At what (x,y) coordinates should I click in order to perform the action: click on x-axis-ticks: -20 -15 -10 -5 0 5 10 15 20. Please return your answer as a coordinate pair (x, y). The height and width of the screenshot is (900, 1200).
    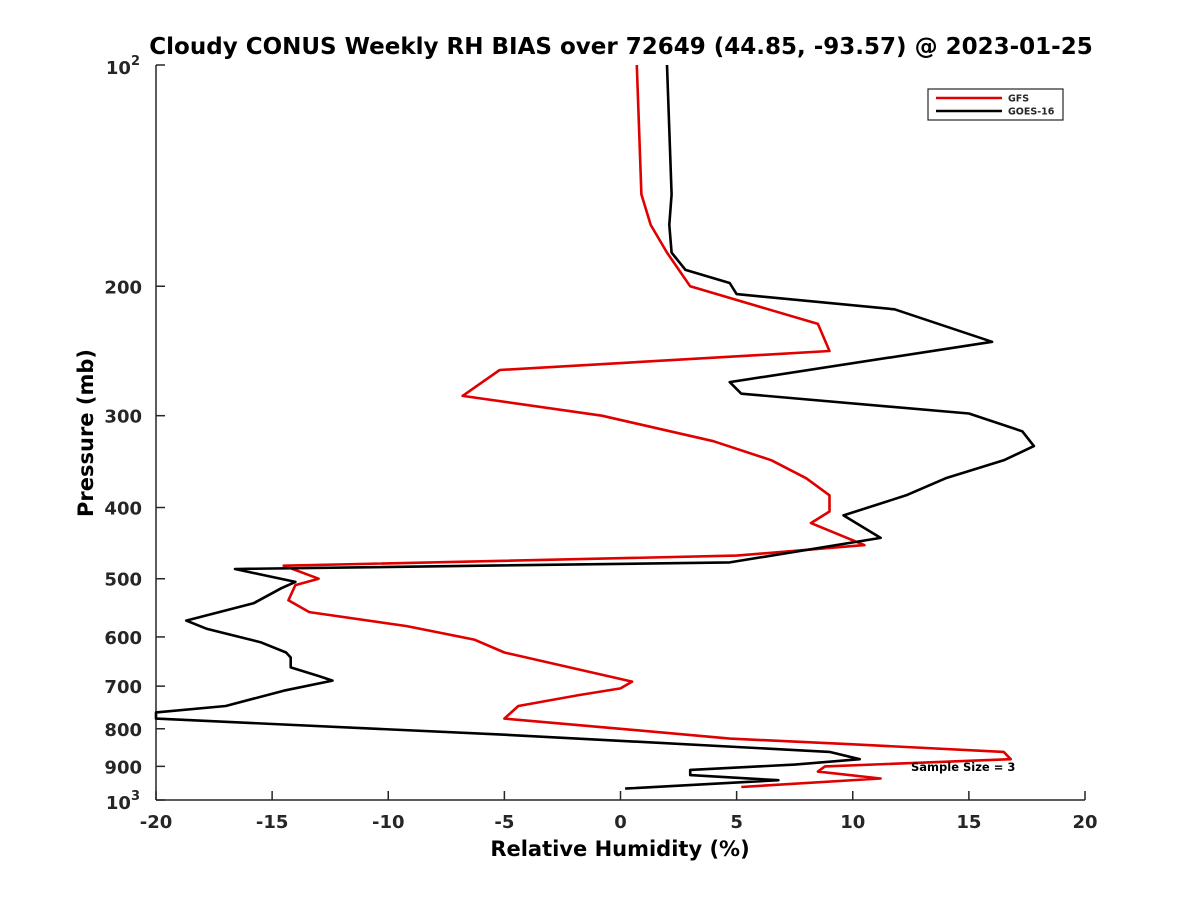
    Looking at the image, I should click on (619, 812).